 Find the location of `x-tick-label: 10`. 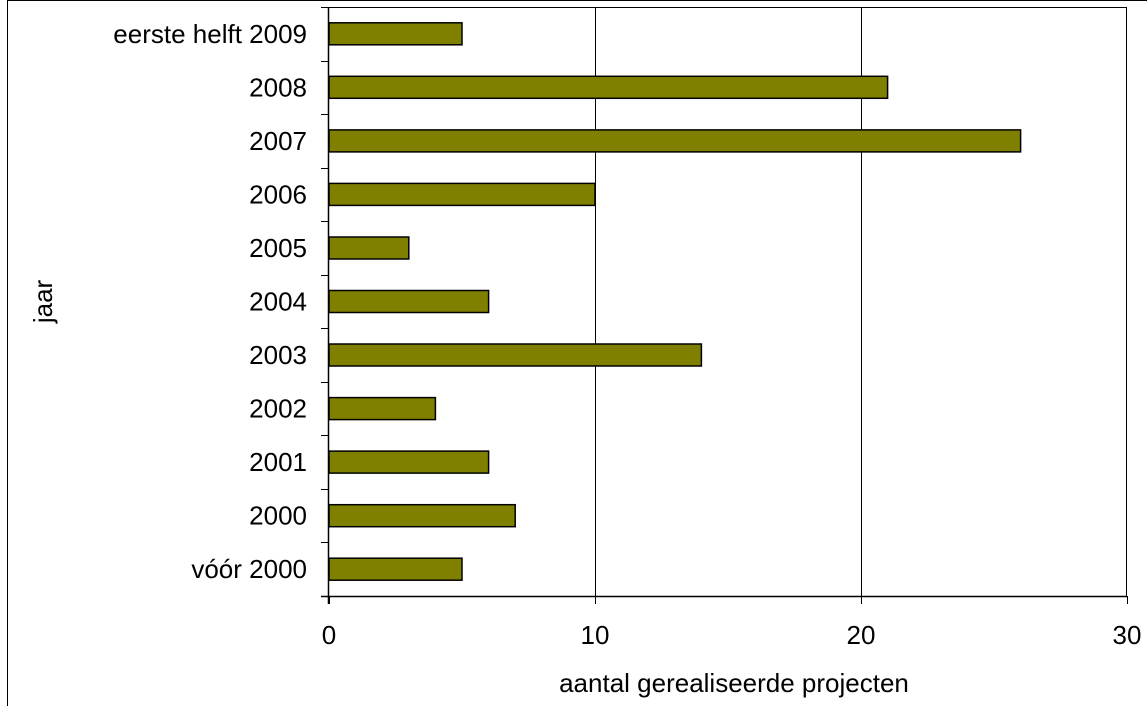

x-tick-label: 10 is located at coordinates (595, 635).